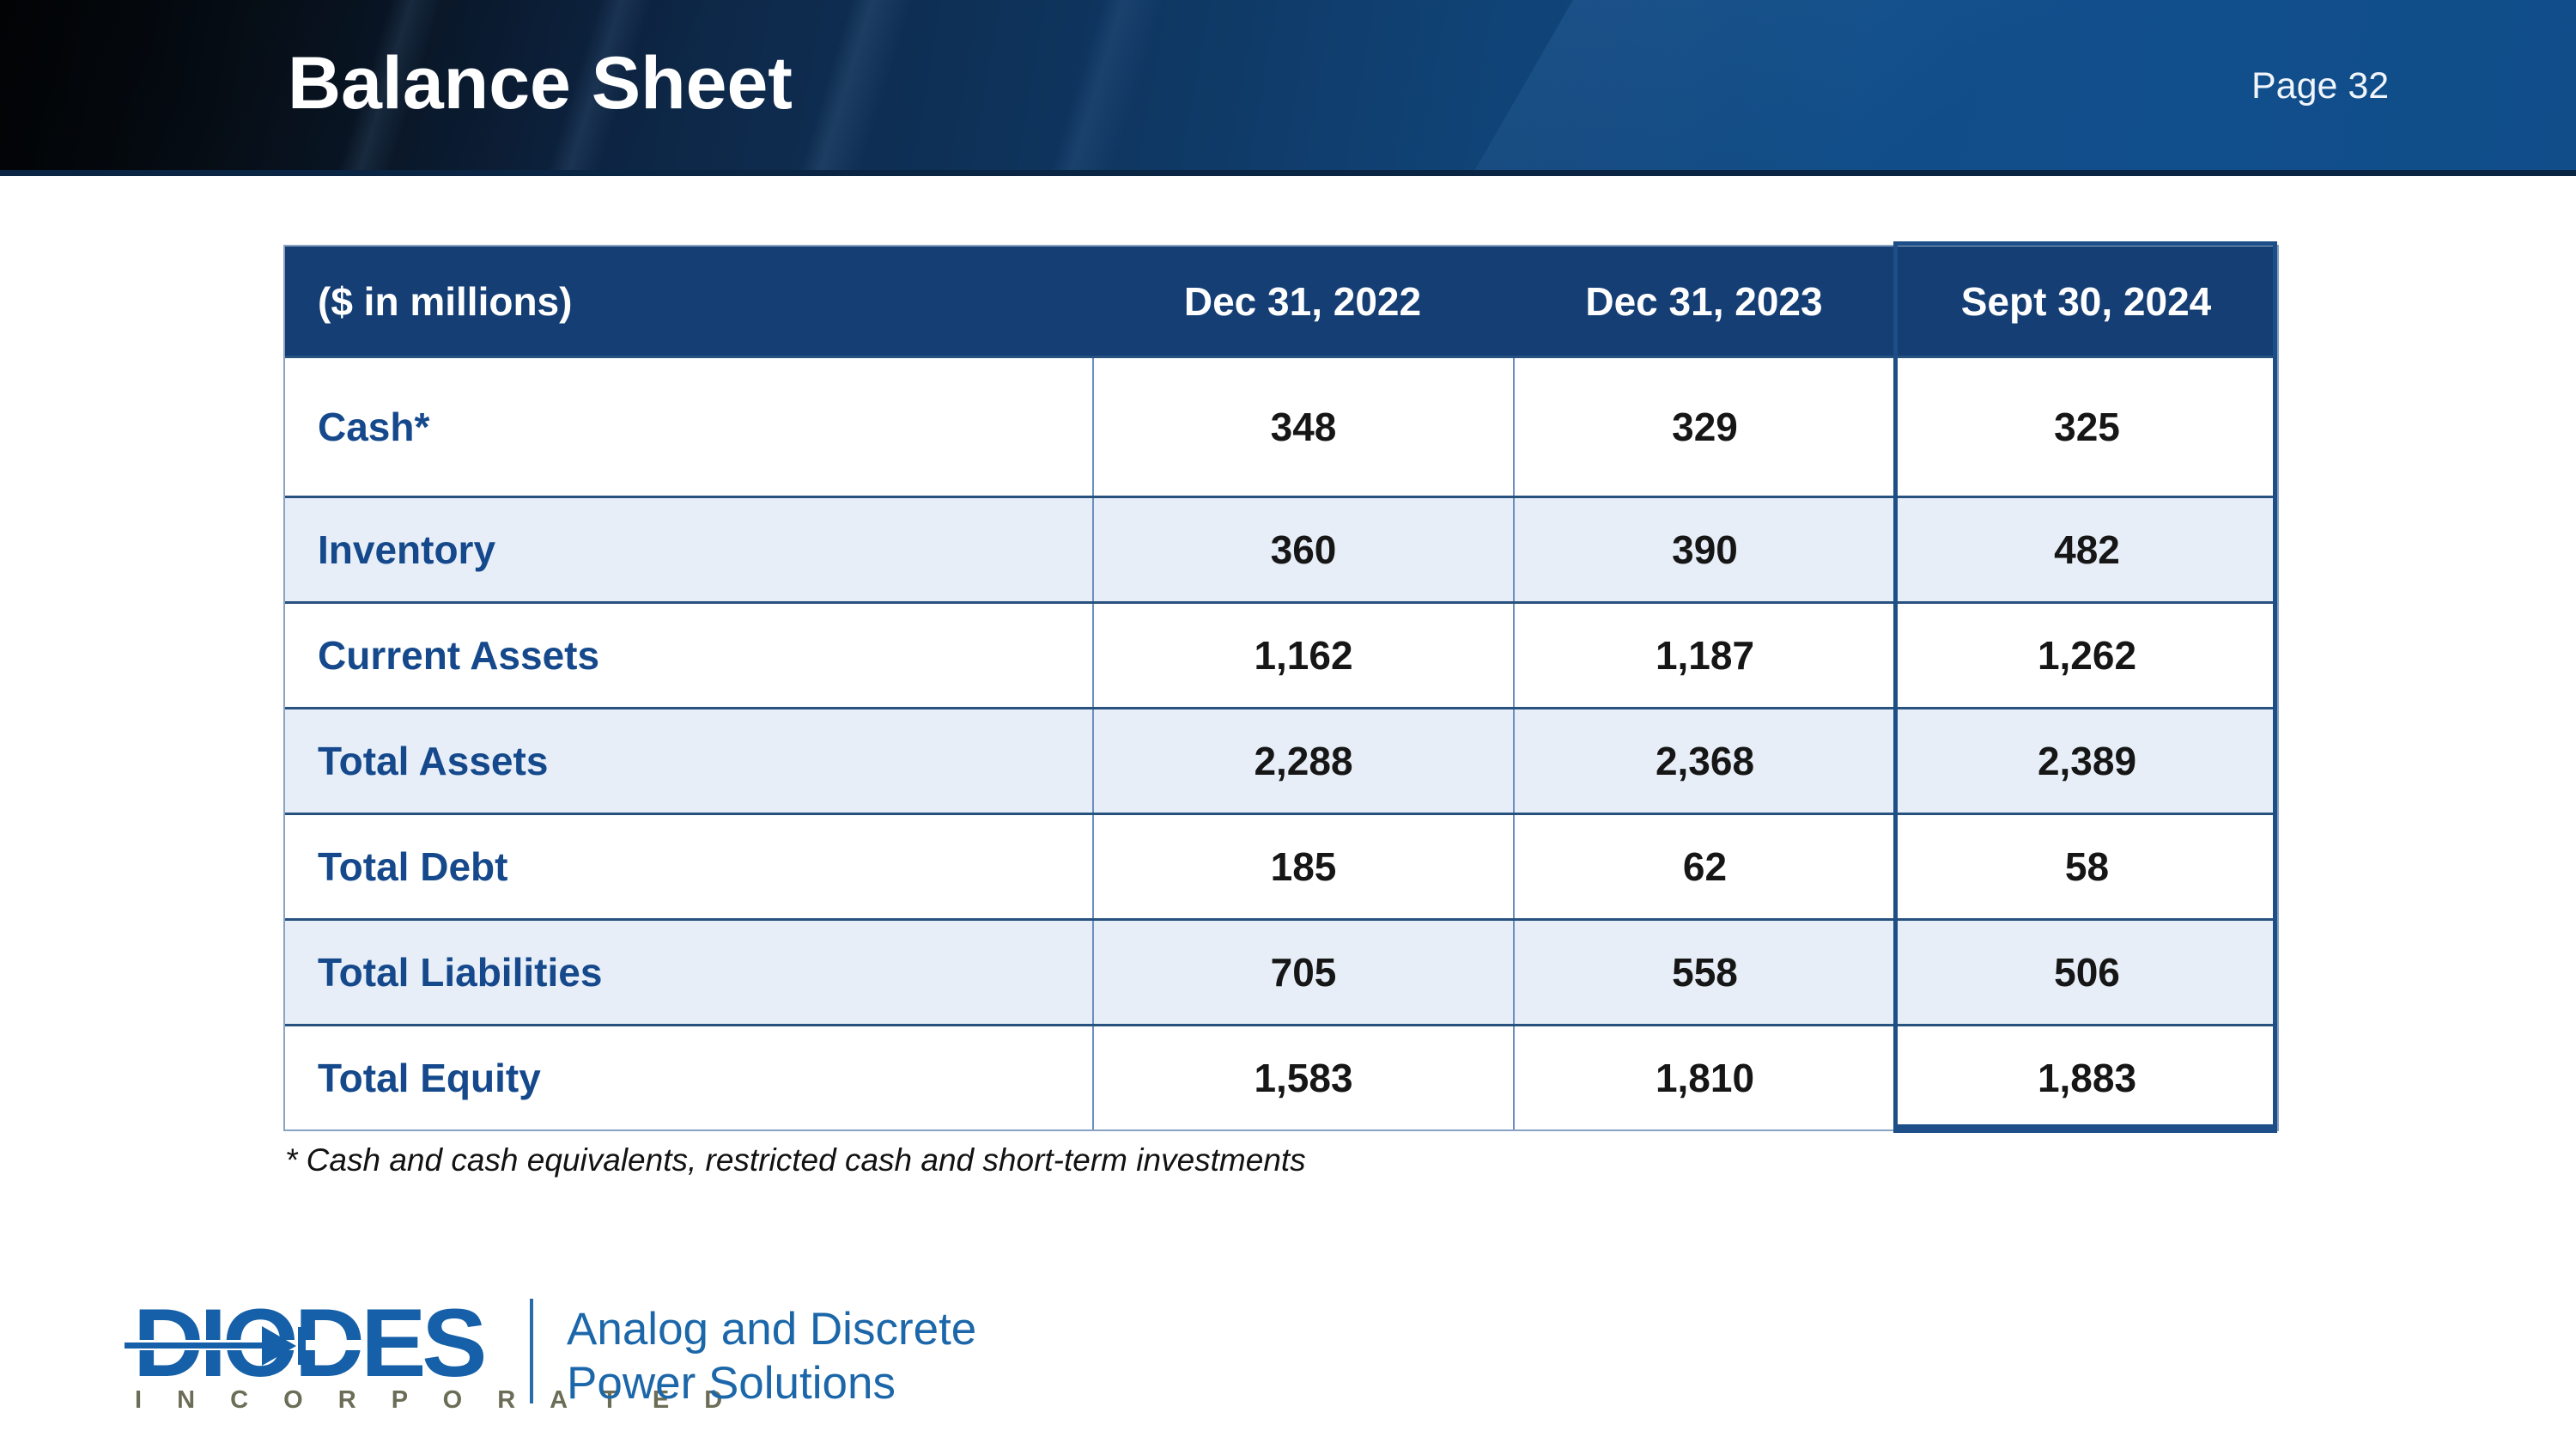  What do you see at coordinates (1704, 1077) in the screenshot?
I see `table-cell: 1,810` at bounding box center [1704, 1077].